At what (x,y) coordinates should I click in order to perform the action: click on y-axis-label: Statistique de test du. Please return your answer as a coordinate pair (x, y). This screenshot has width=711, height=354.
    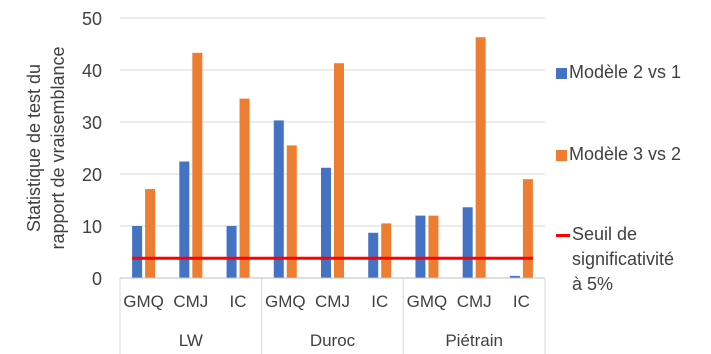
    Looking at the image, I should click on (34, 148).